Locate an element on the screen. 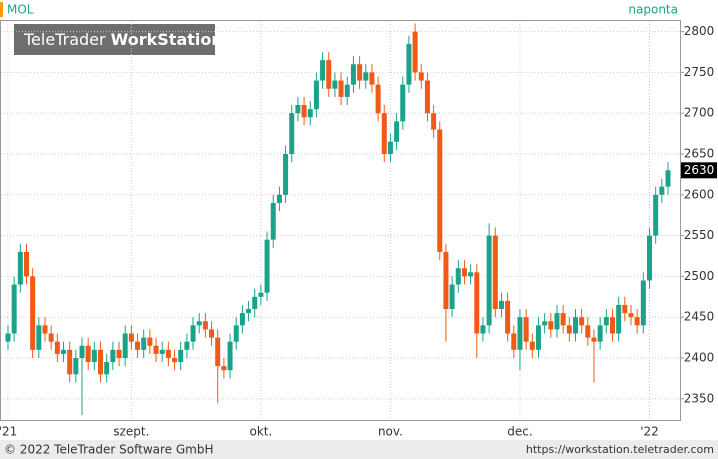 The height and width of the screenshot is (459, 718). url: https://workstation.teletrader.com is located at coordinates (620, 449).